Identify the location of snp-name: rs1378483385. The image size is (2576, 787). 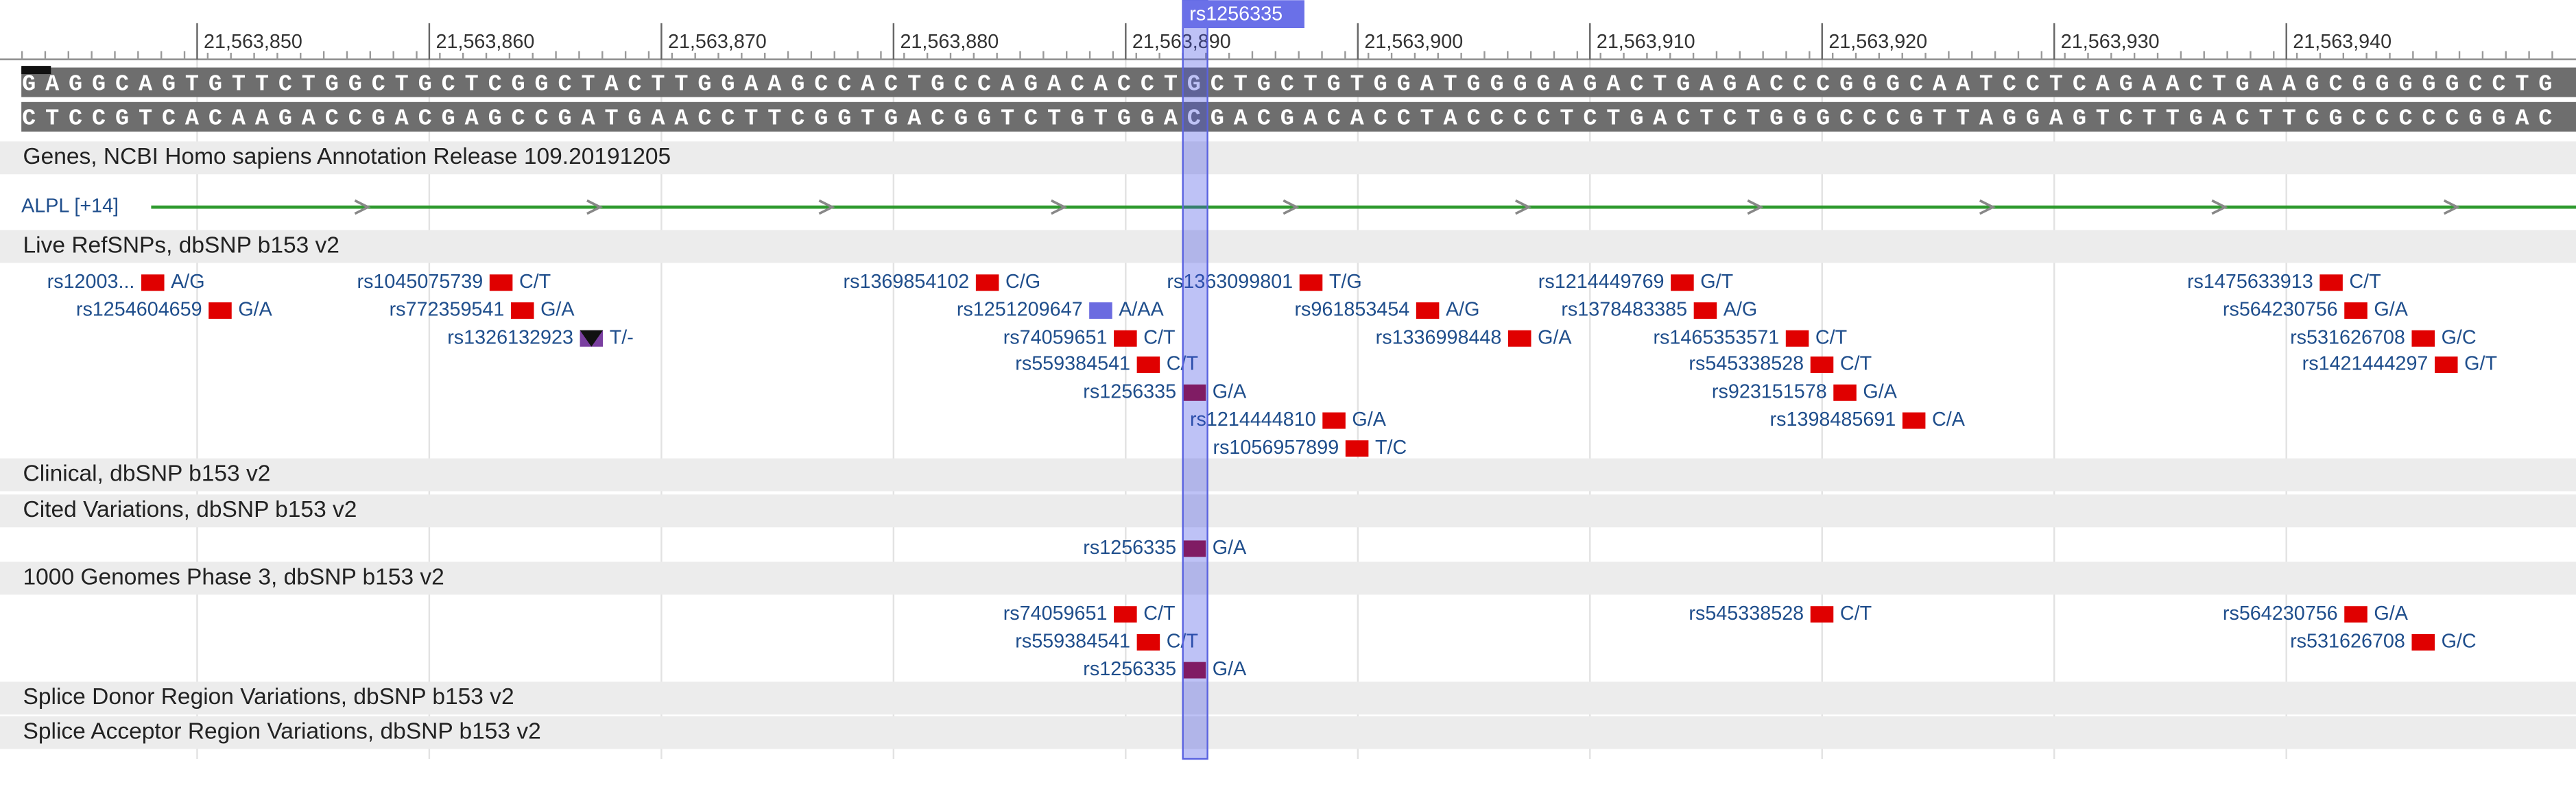
(1624, 310).